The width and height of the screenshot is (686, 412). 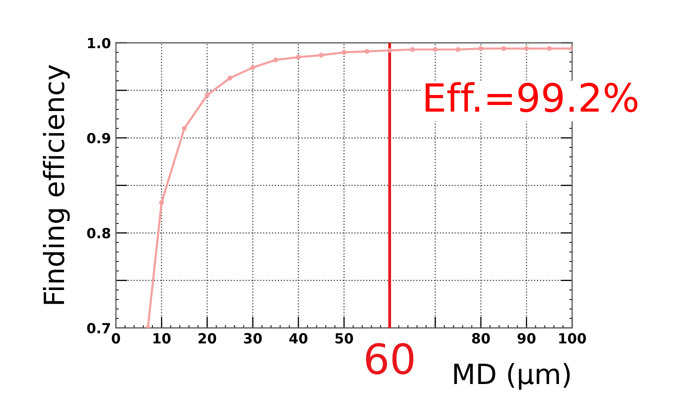 I want to click on y-tick-label: 0.9, so click(x=98, y=138).